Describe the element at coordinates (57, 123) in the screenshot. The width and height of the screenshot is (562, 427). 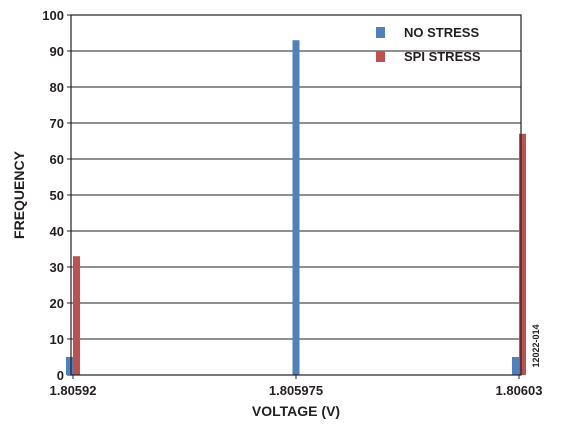
I see `y-tick-label: 70` at that location.